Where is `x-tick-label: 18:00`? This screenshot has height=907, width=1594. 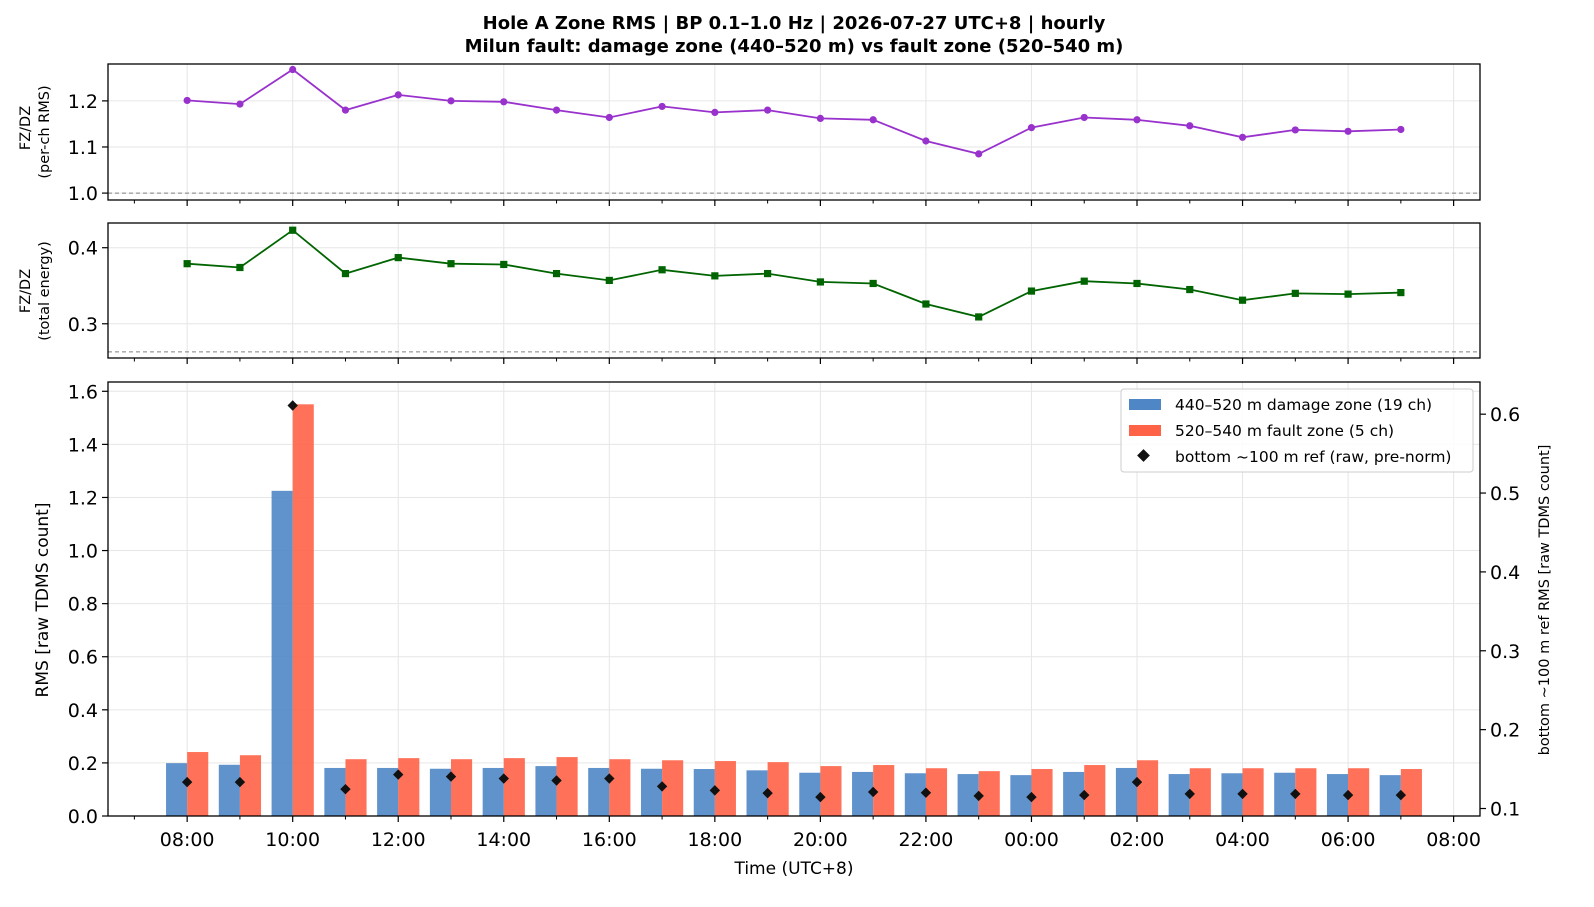 x-tick-label: 18:00 is located at coordinates (714, 840).